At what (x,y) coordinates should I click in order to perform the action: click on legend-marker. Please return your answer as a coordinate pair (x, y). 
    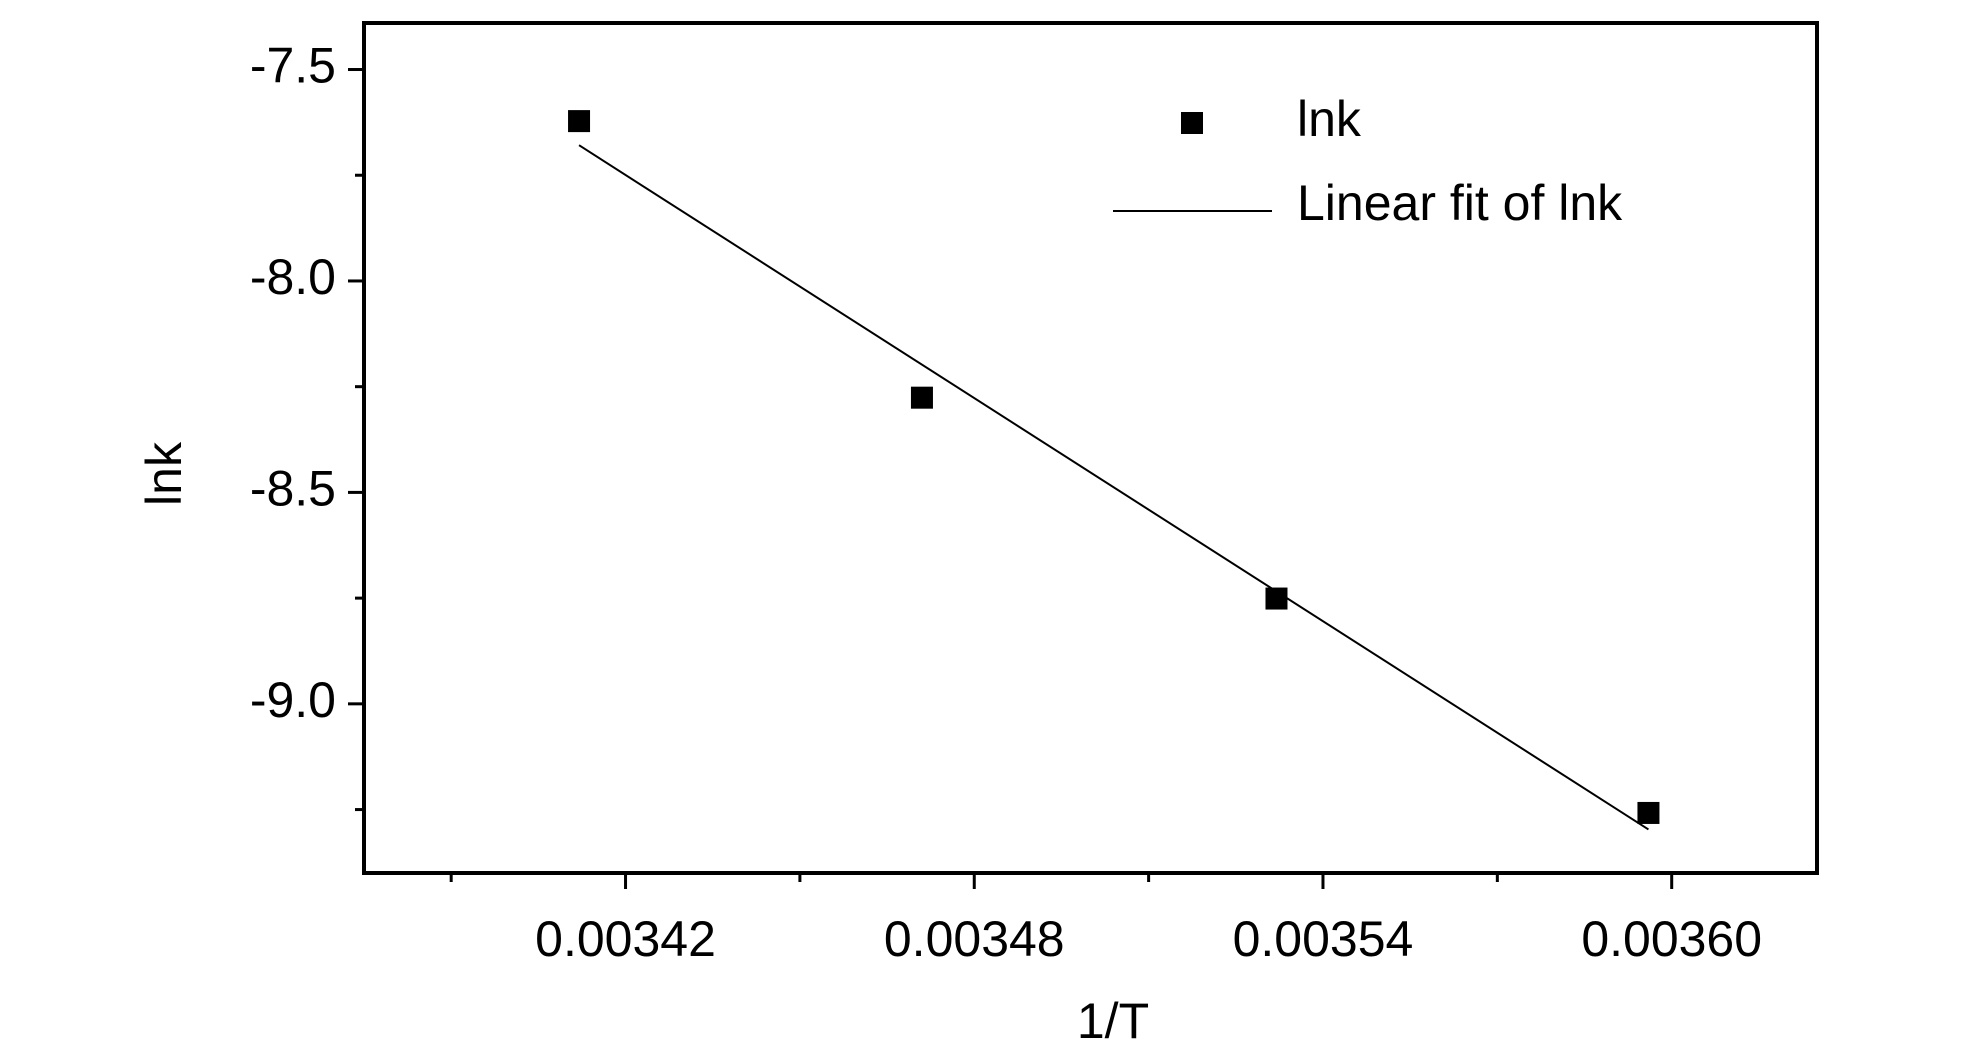
    Looking at the image, I should click on (1192, 123).